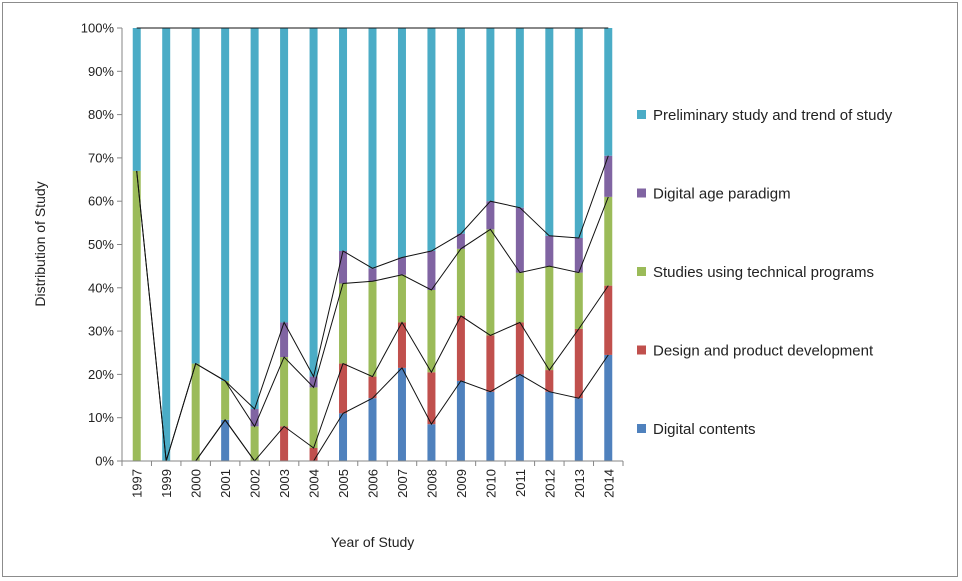  I want to click on x-tick-label-1999: 1999, so click(166, 483).